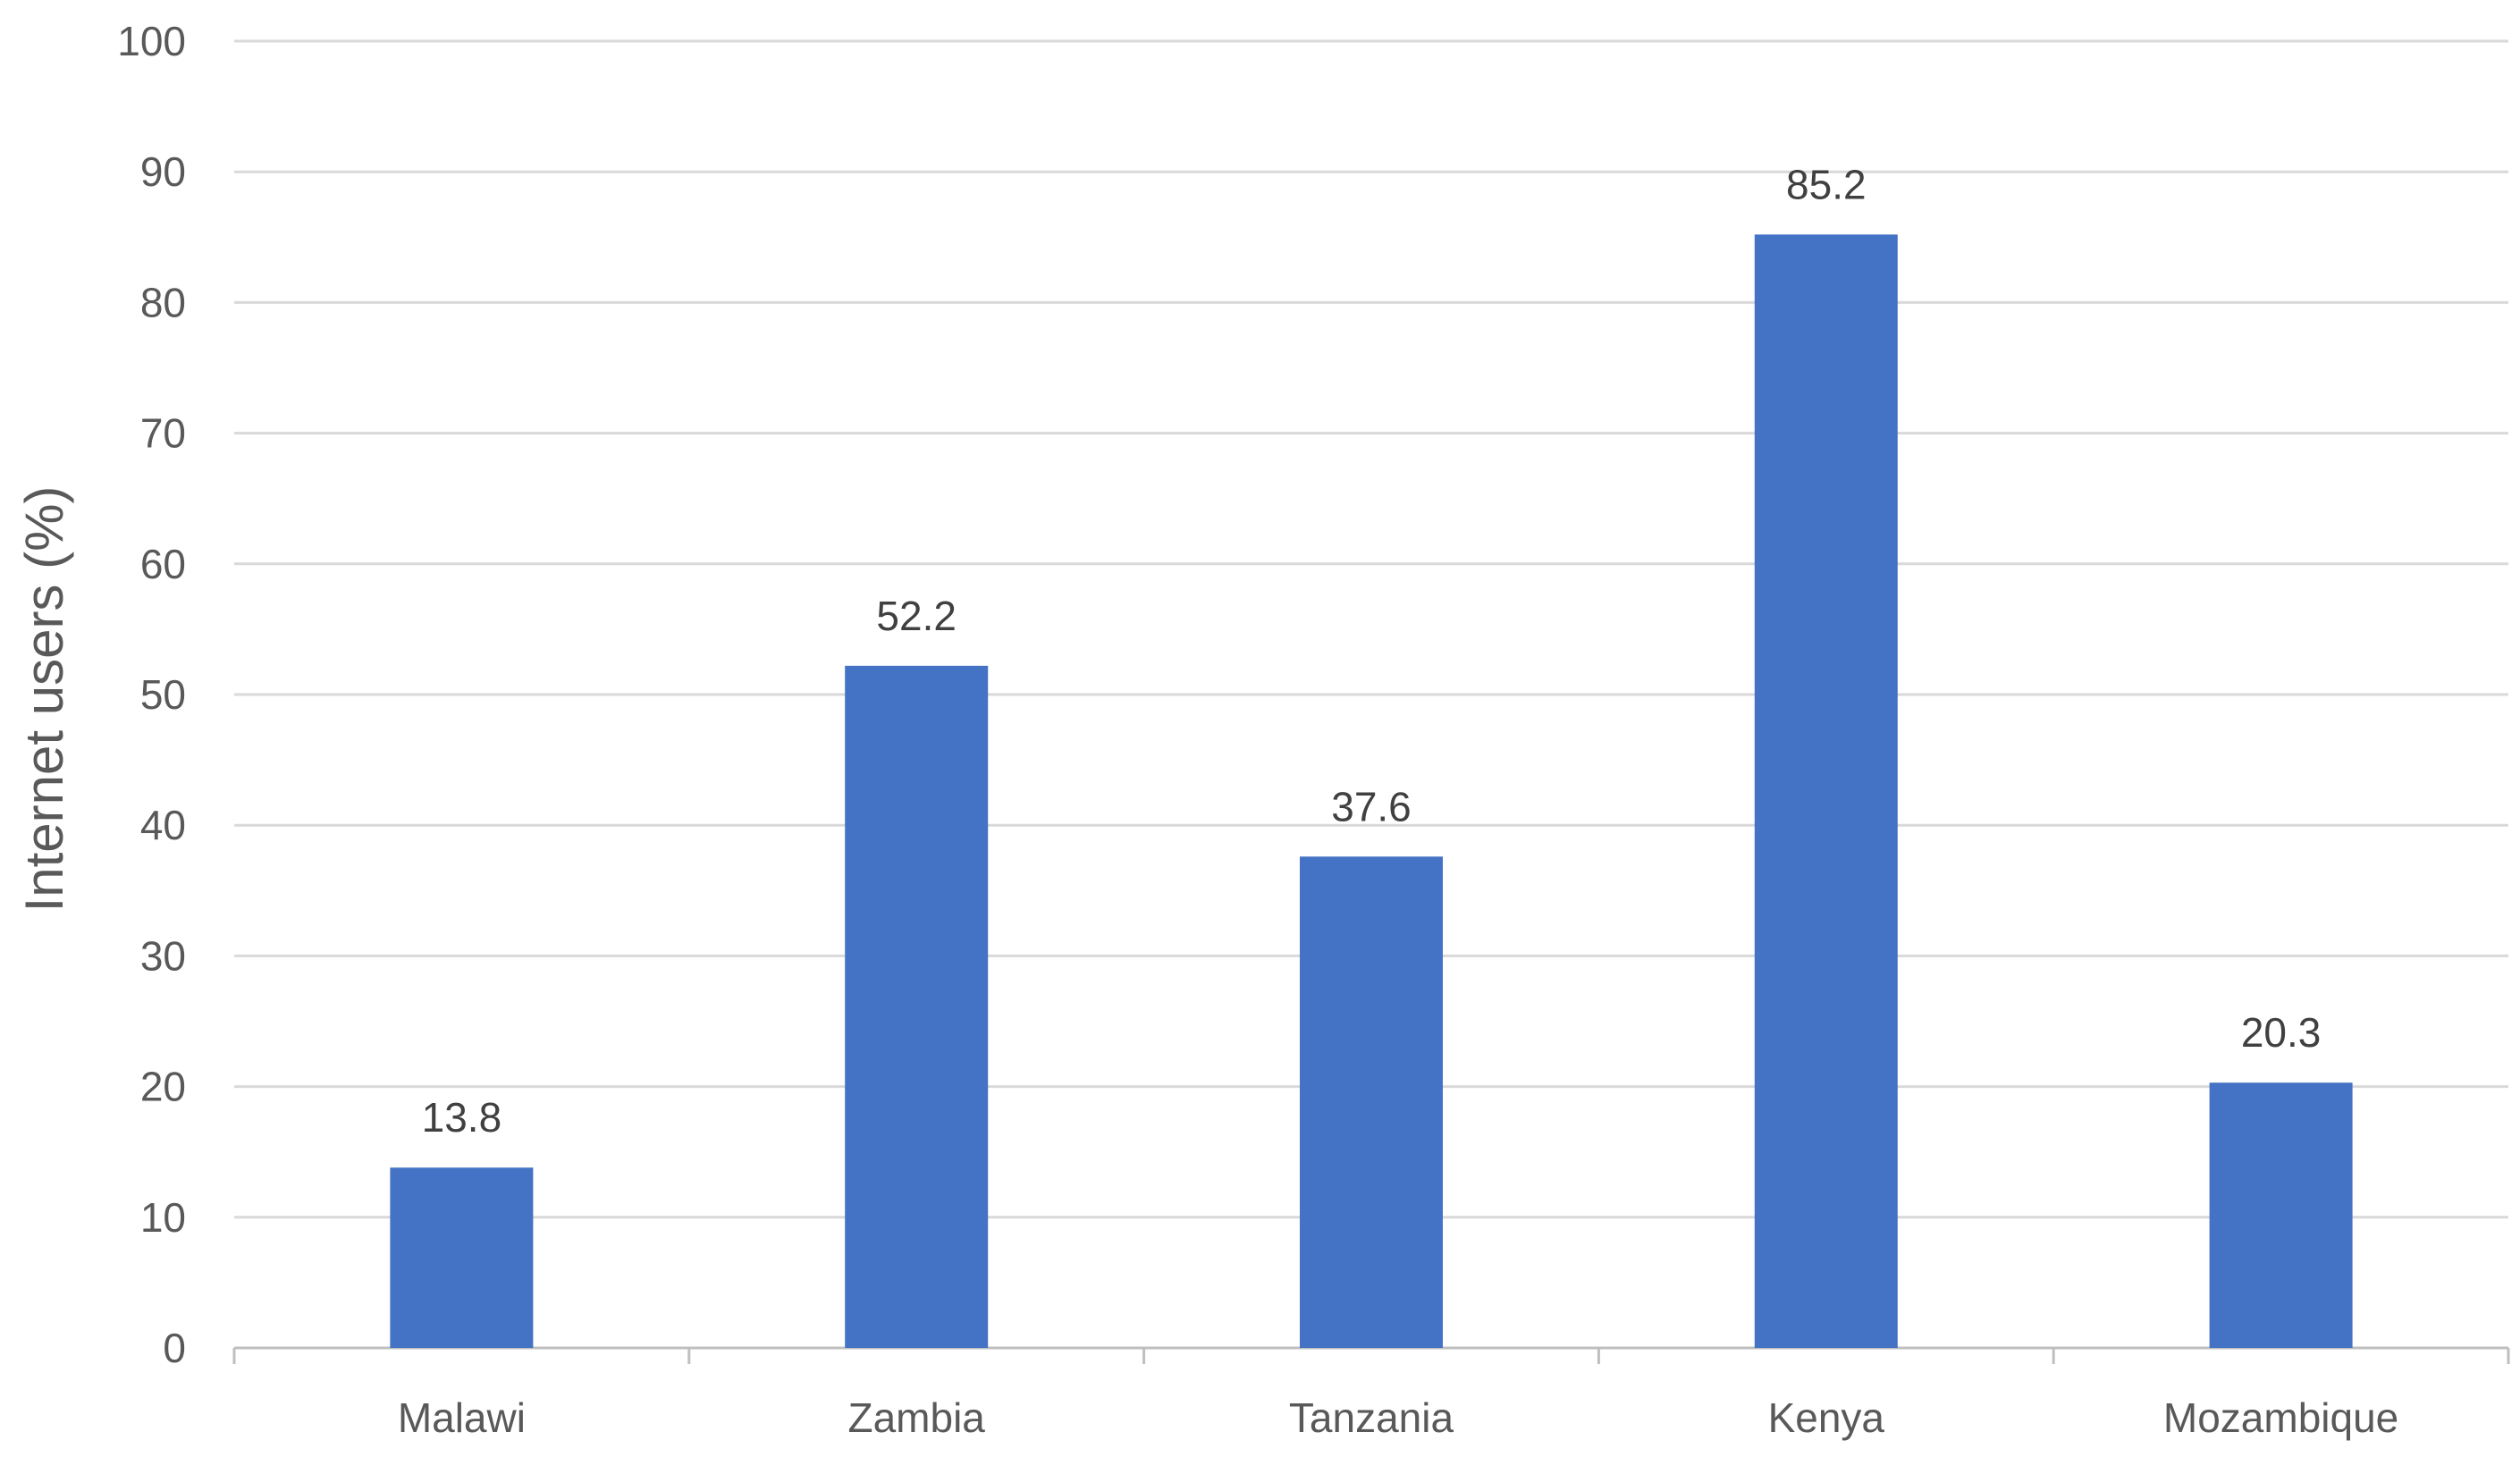 This screenshot has height=1457, width=2520. What do you see at coordinates (1371, 1417) in the screenshot?
I see `x-category-label: Tanzania` at bounding box center [1371, 1417].